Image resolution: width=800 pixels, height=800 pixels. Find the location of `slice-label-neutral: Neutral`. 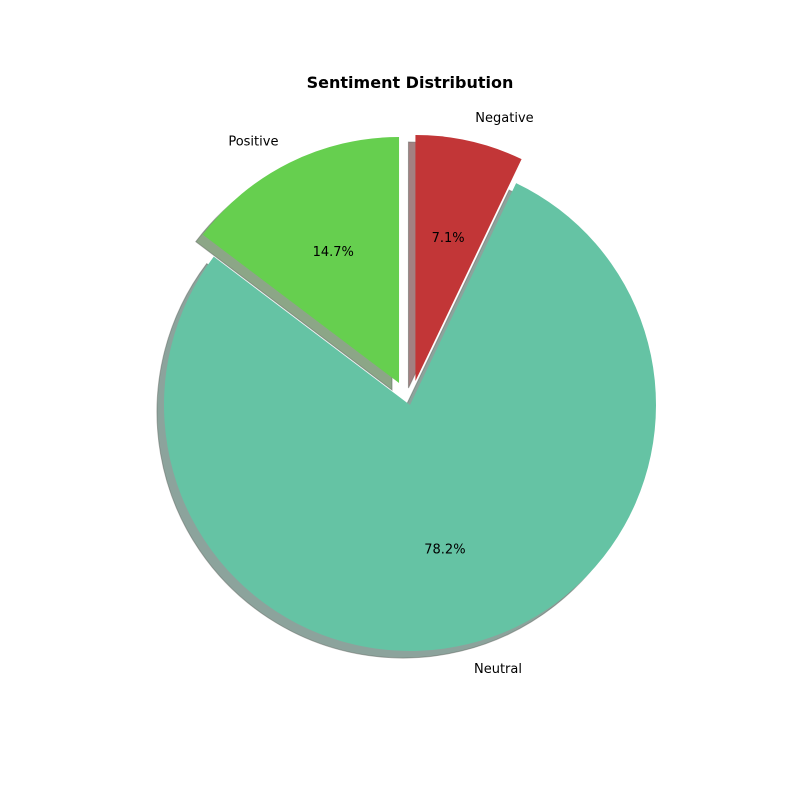

slice-label-neutral: Neutral is located at coordinates (498, 669).